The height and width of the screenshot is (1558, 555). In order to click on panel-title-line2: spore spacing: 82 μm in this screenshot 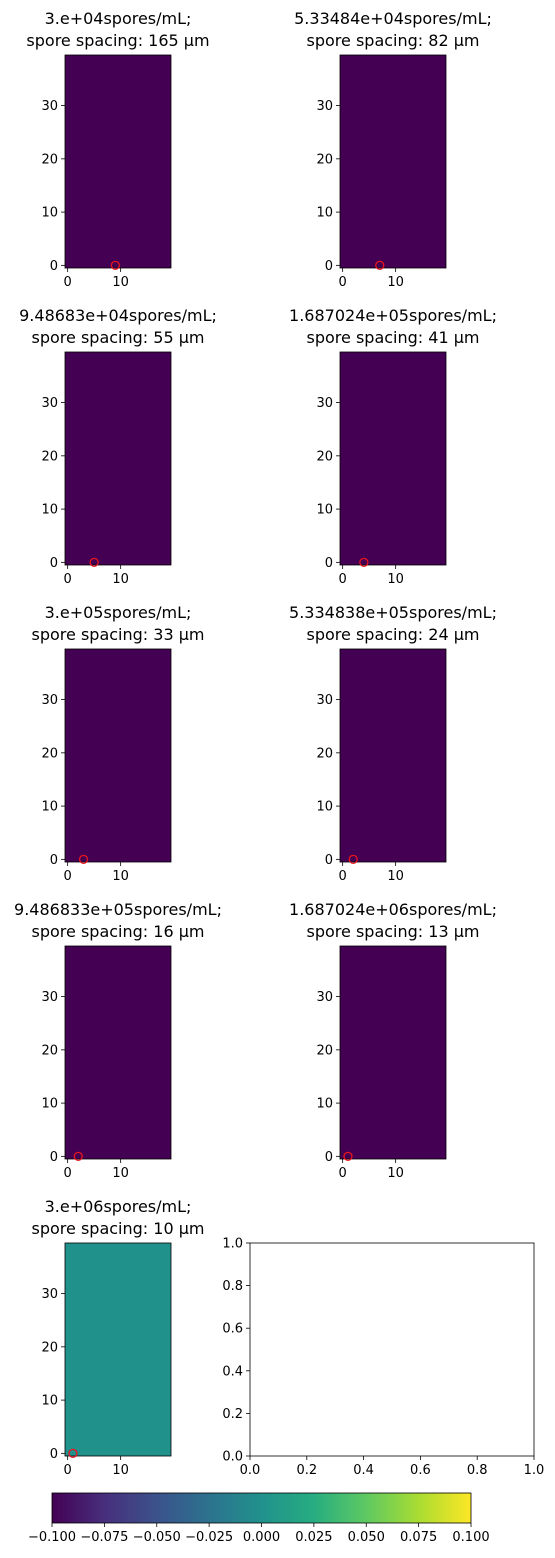, I will do `click(393, 40)`.